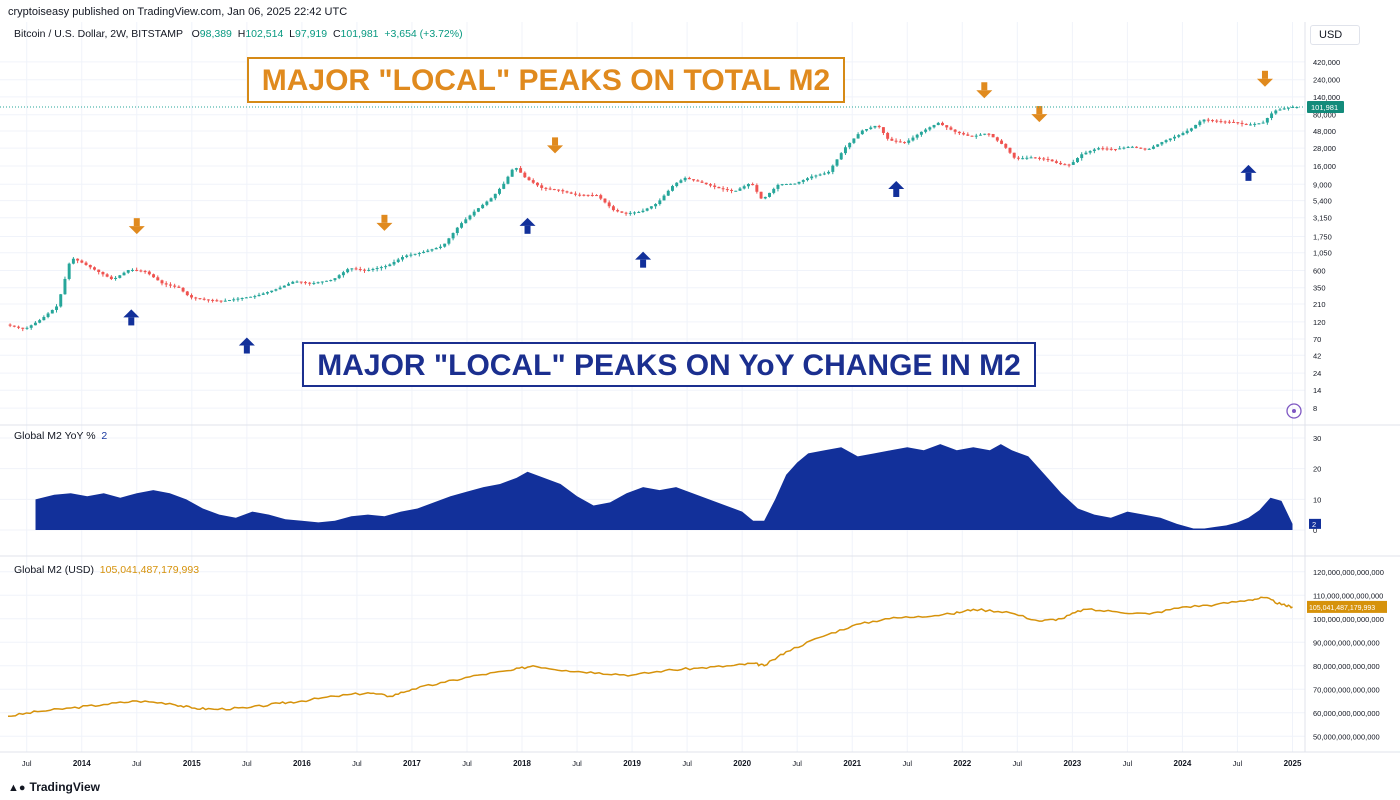 This screenshot has height=800, width=1400. Describe the element at coordinates (1335, 35) in the screenshot. I see `currency-button: USD` at that location.